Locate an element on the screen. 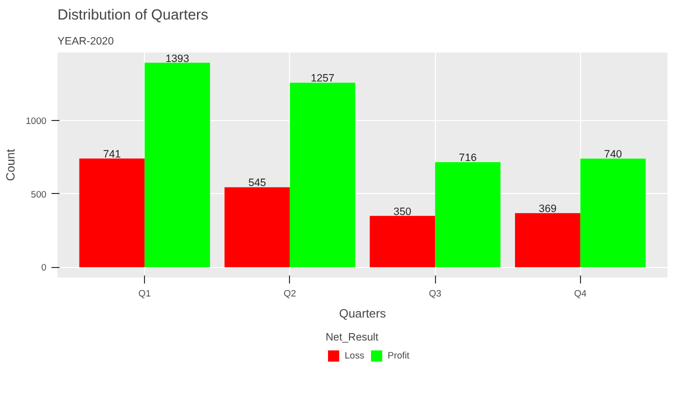  chart-title: Distribution of Quarters is located at coordinates (133, 16).